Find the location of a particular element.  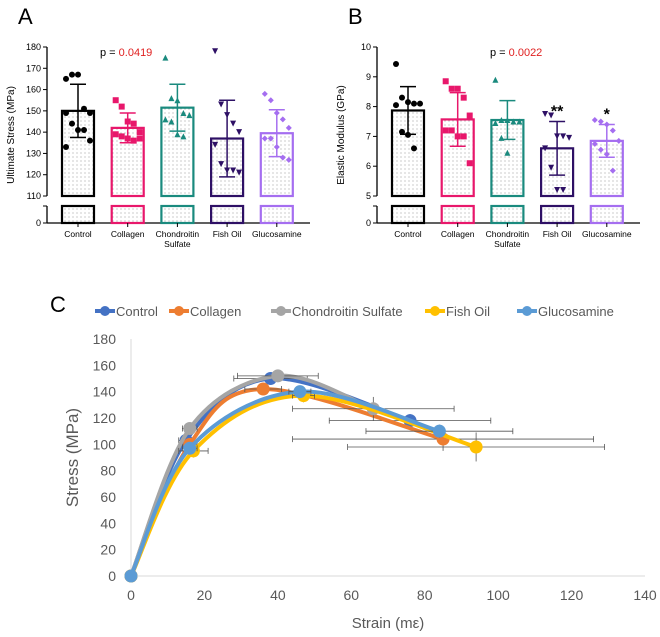

x-tick-label: Fish Oil is located at coordinates (227, 234).